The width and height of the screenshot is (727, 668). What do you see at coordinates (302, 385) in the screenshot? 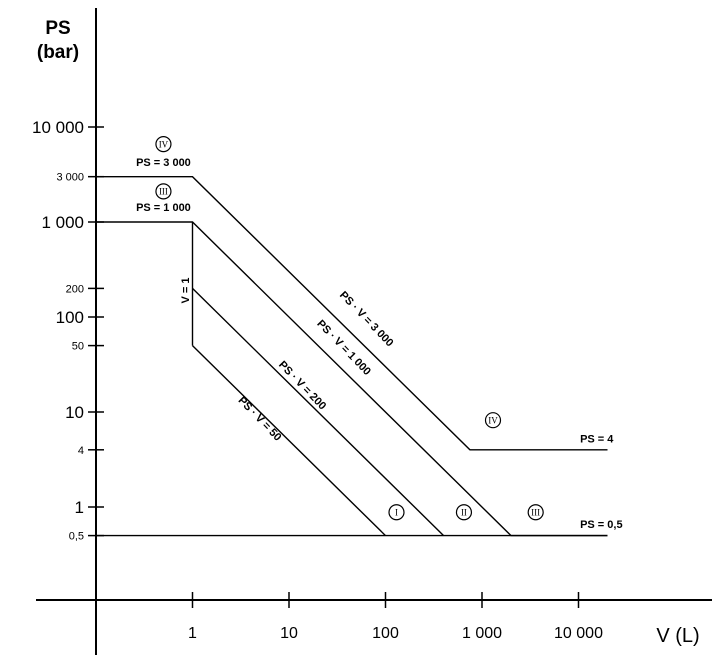
I see `rotated-label: PS · V = 200` at bounding box center [302, 385].